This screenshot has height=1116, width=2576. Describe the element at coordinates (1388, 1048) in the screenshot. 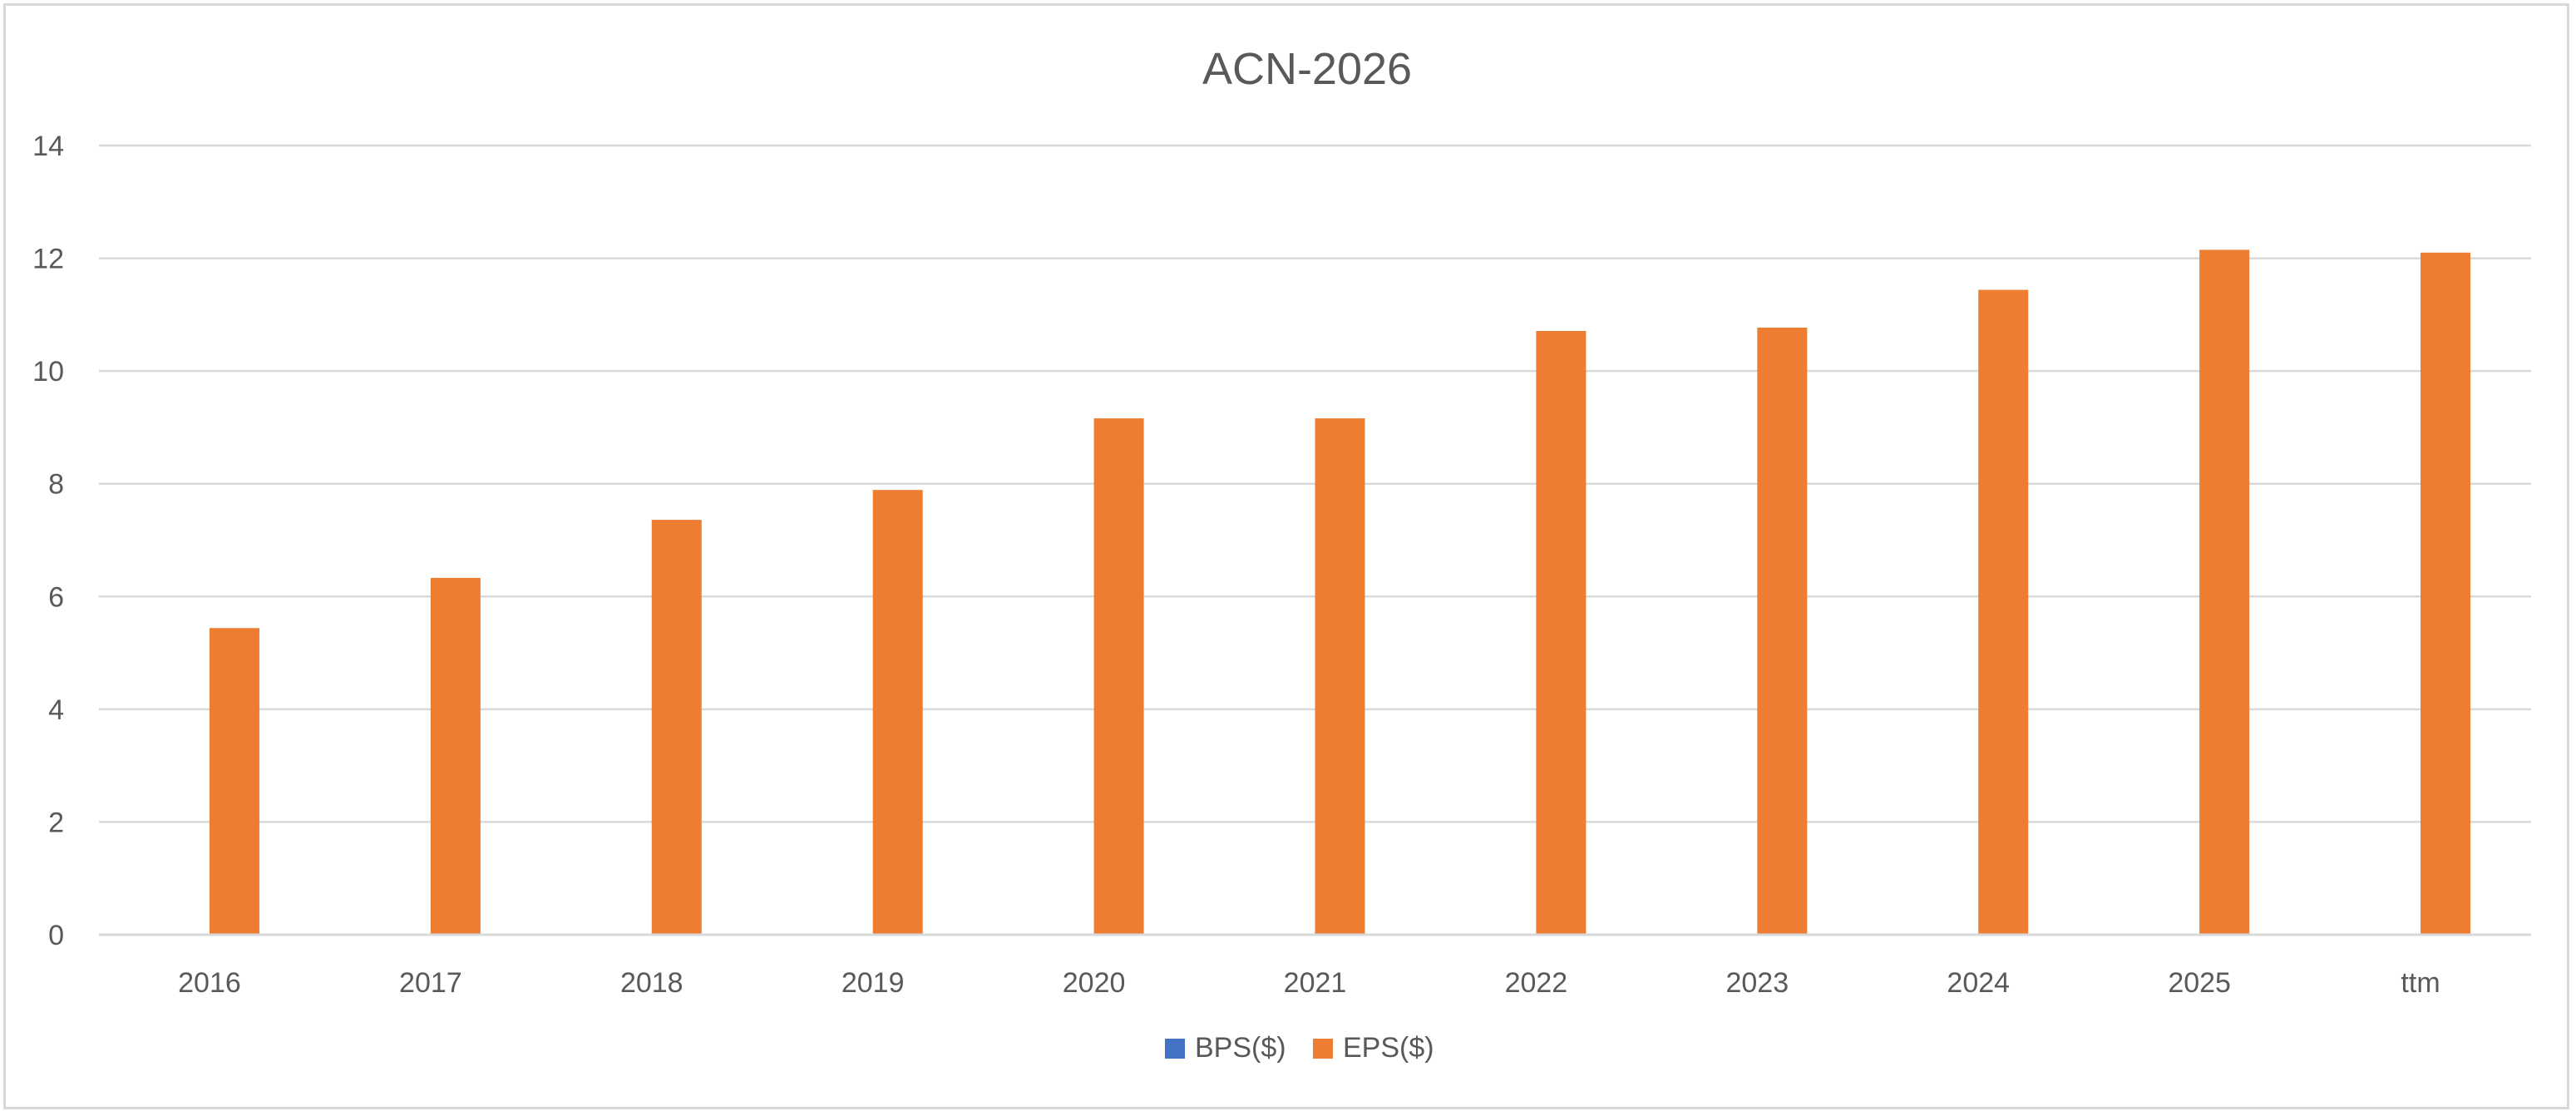

I see `legend-label: EPS($)` at that location.